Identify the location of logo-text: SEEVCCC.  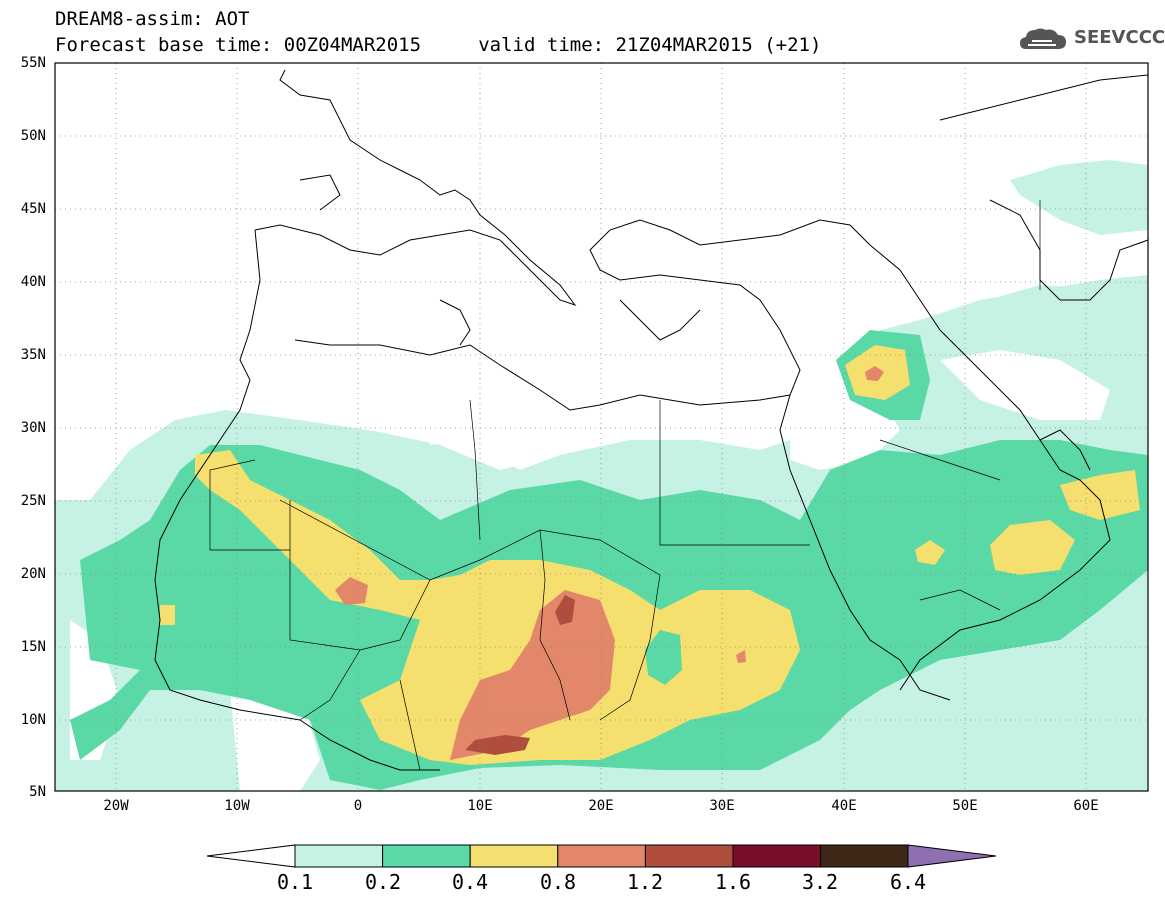
(1119, 37).